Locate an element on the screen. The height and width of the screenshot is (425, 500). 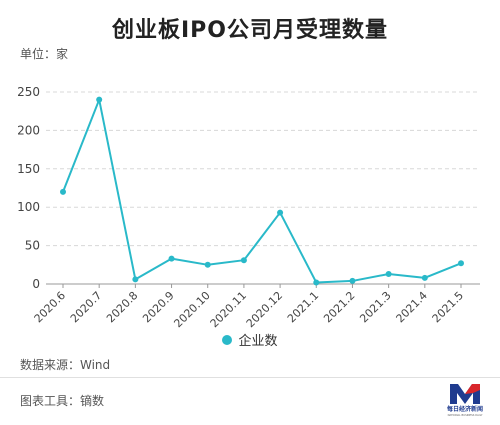
y-tick-label: 150 is located at coordinates (28, 169).